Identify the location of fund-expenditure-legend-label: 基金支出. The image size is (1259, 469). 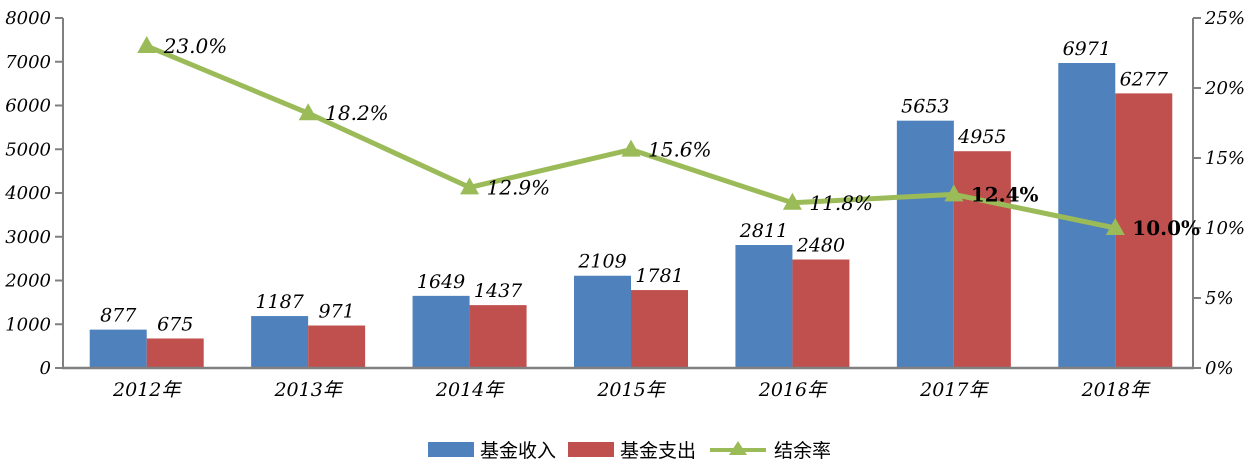
(657, 450).